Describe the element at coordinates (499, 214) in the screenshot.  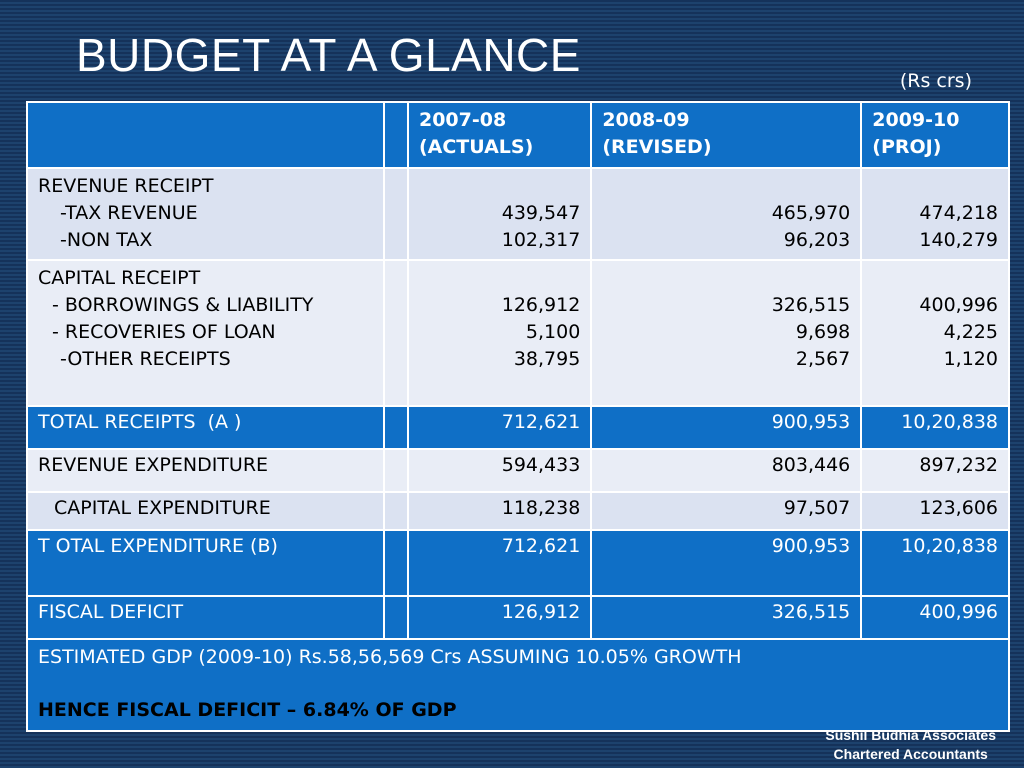
I see `value-2007-08: 439,547 102,317` at that location.